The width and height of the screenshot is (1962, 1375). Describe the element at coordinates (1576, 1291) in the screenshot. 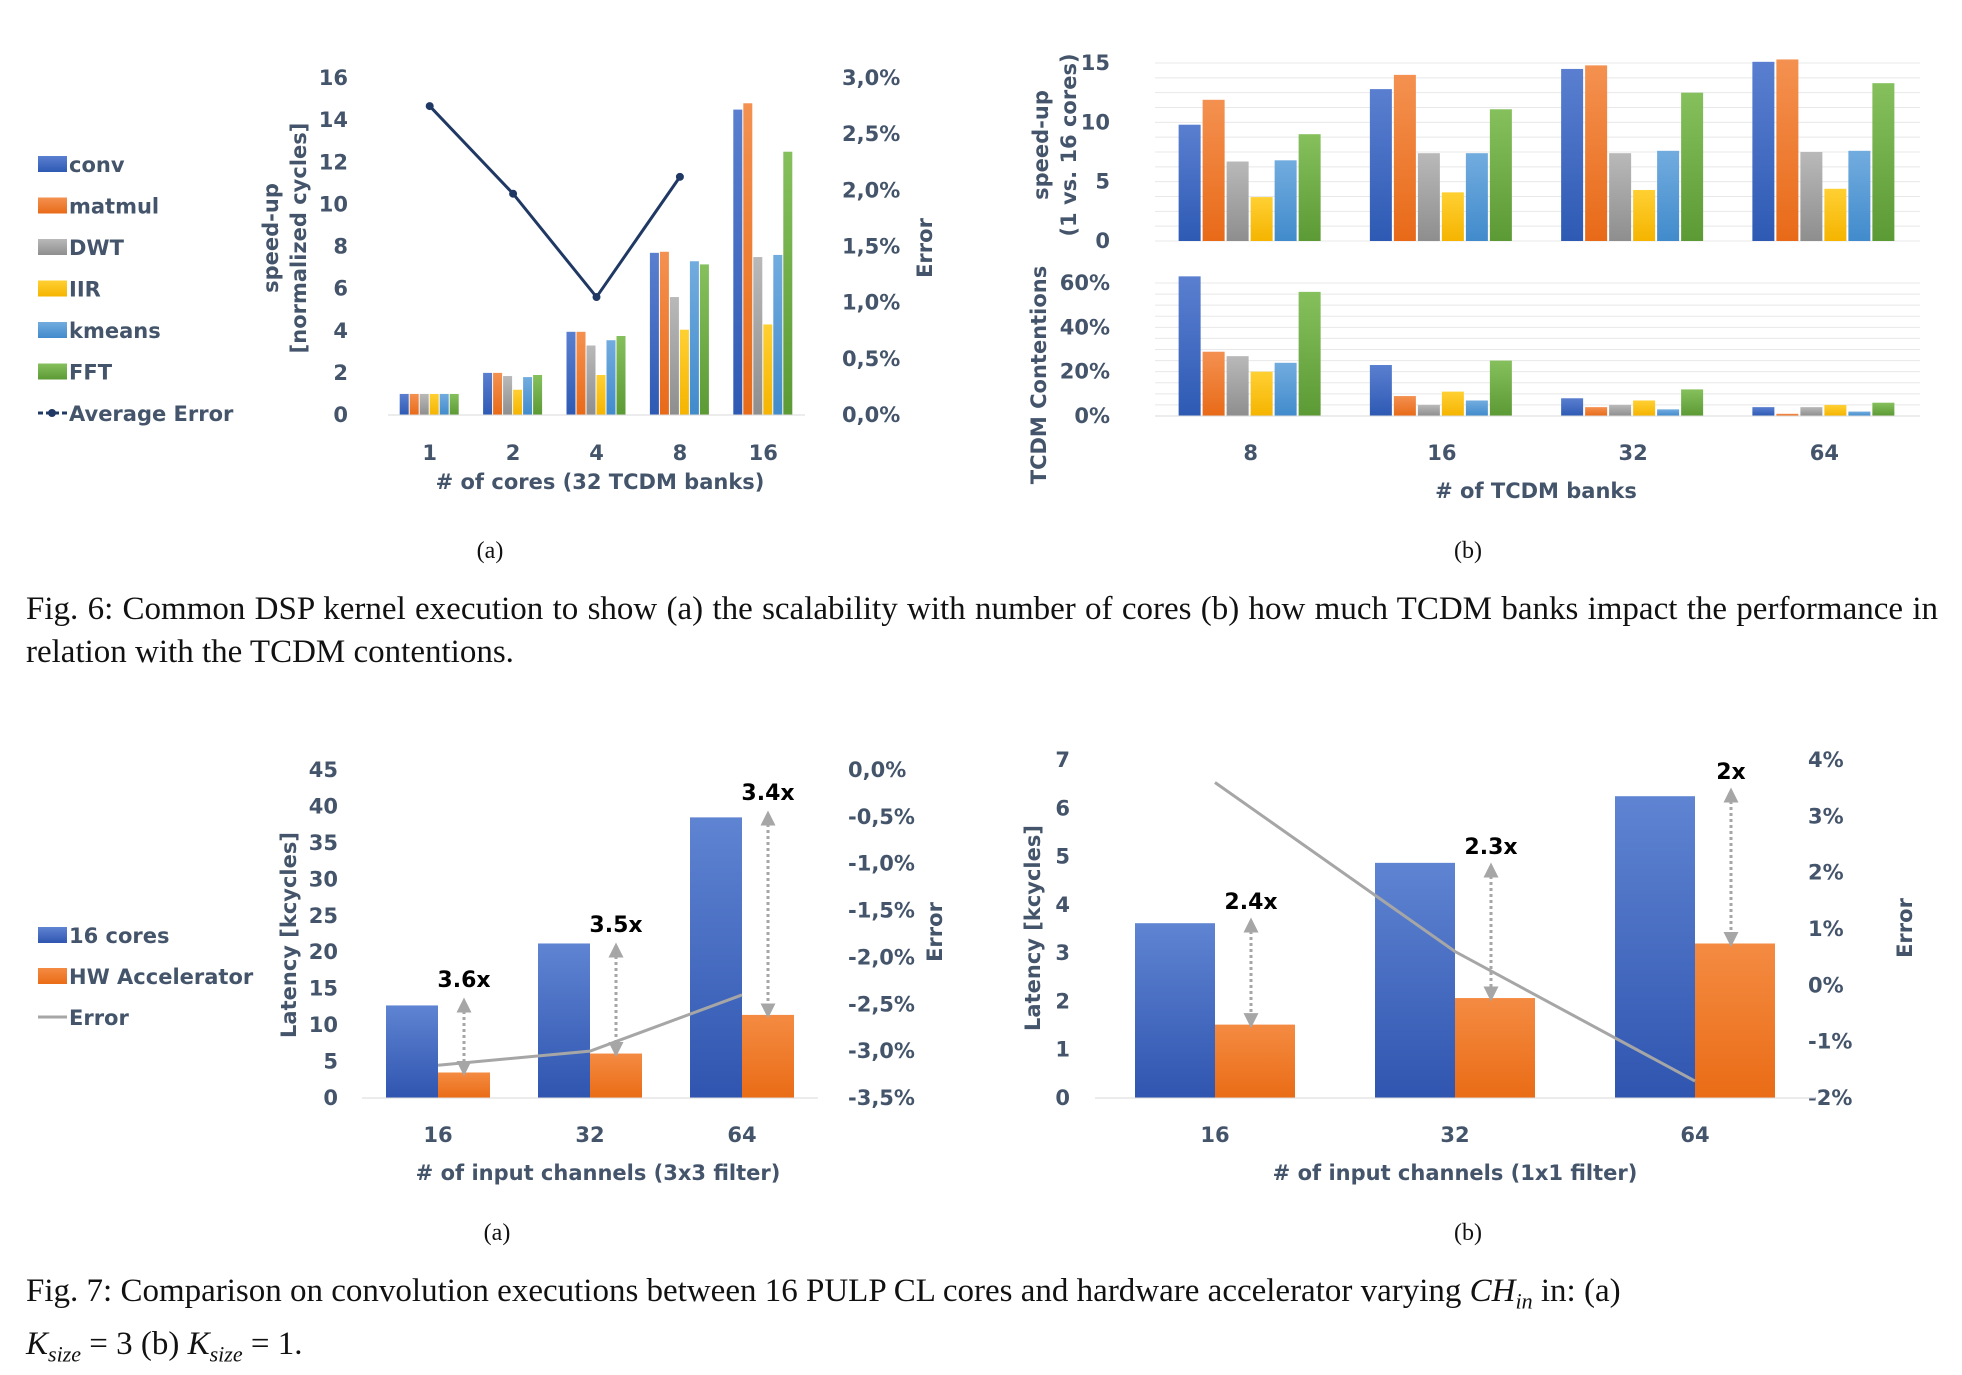

I see `fig7-caption-mid: in: (a)` at that location.